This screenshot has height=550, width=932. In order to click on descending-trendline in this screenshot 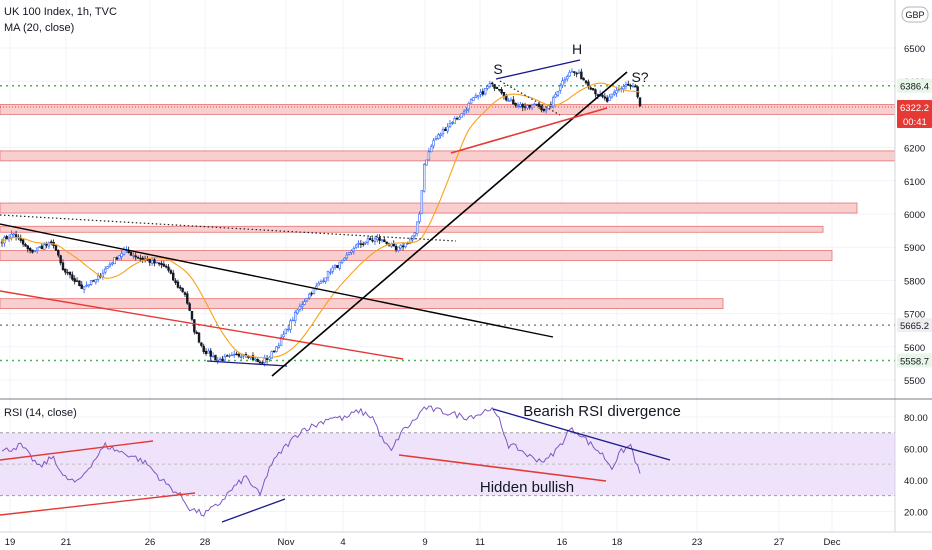, I will do `click(277, 280)`.